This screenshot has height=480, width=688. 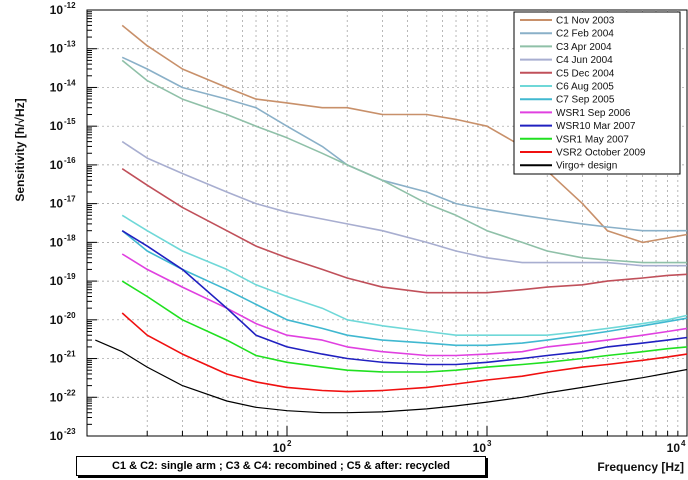 What do you see at coordinates (70, 354) in the screenshot?
I see `y-tick-exponent: -21` at bounding box center [70, 354].